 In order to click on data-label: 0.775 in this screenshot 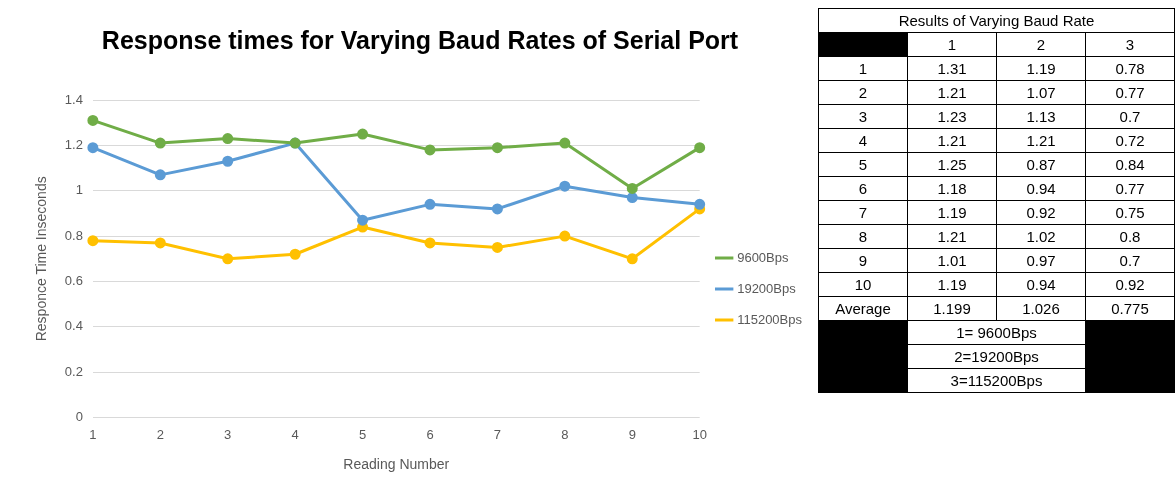, I will do `click(1130, 308)`.